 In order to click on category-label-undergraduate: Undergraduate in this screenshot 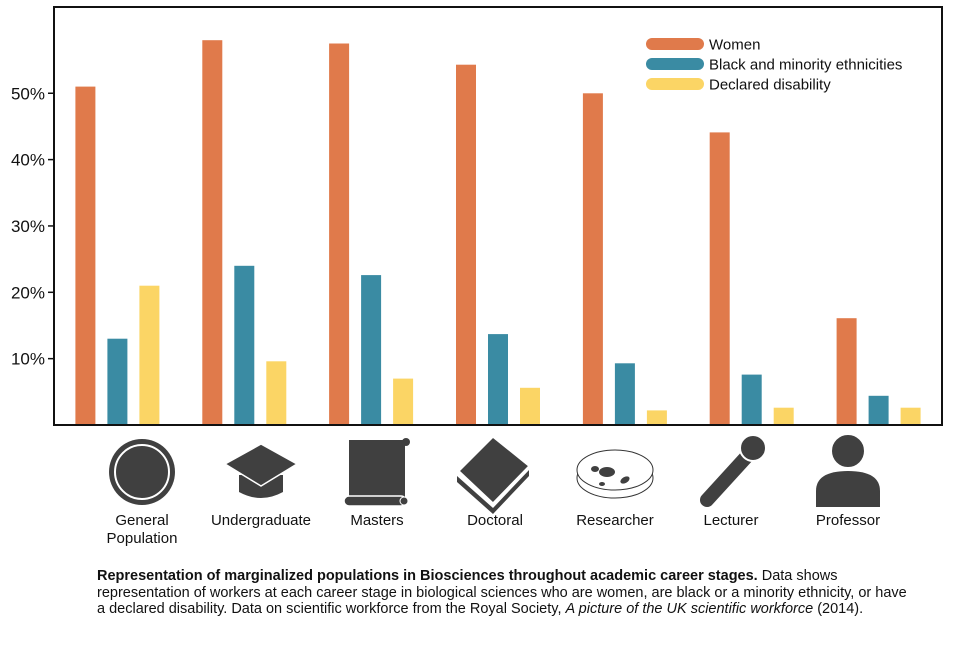, I will do `click(261, 520)`.